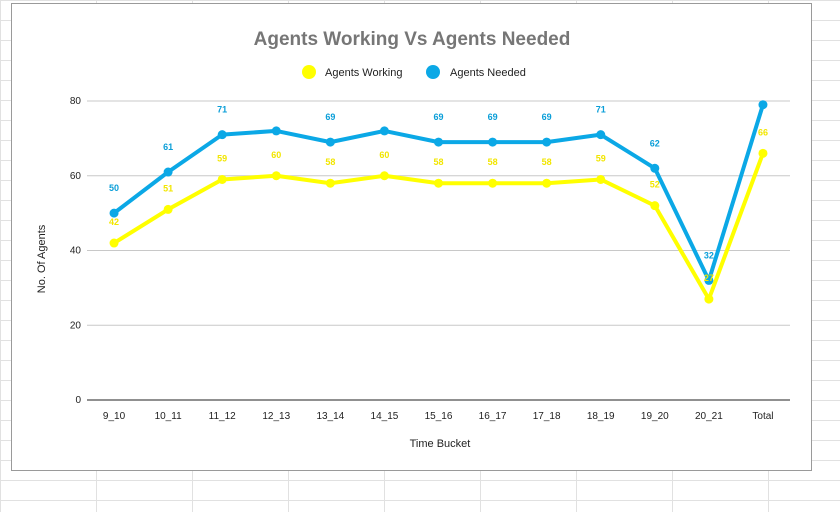  I want to click on x-tick-label: 15_16, so click(439, 416).